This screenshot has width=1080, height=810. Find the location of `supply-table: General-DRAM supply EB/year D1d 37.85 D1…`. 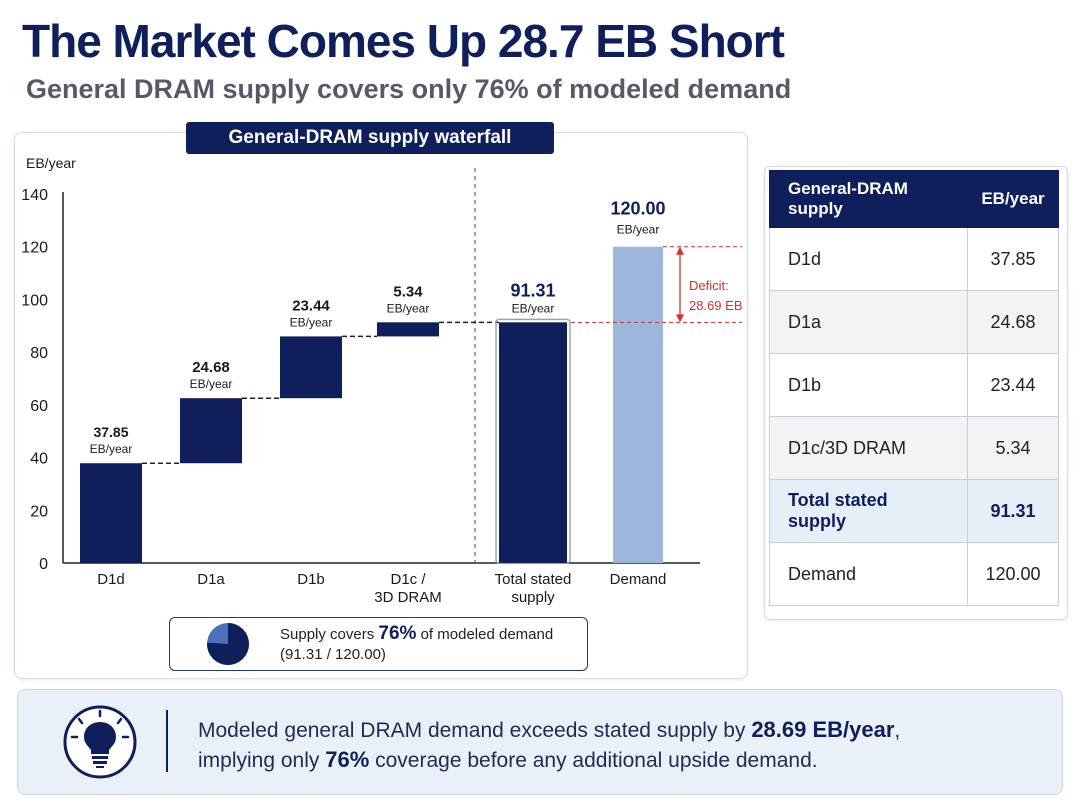

supply-table: General-DRAM supply EB/year D1d 37.85 D1… is located at coordinates (914, 388).